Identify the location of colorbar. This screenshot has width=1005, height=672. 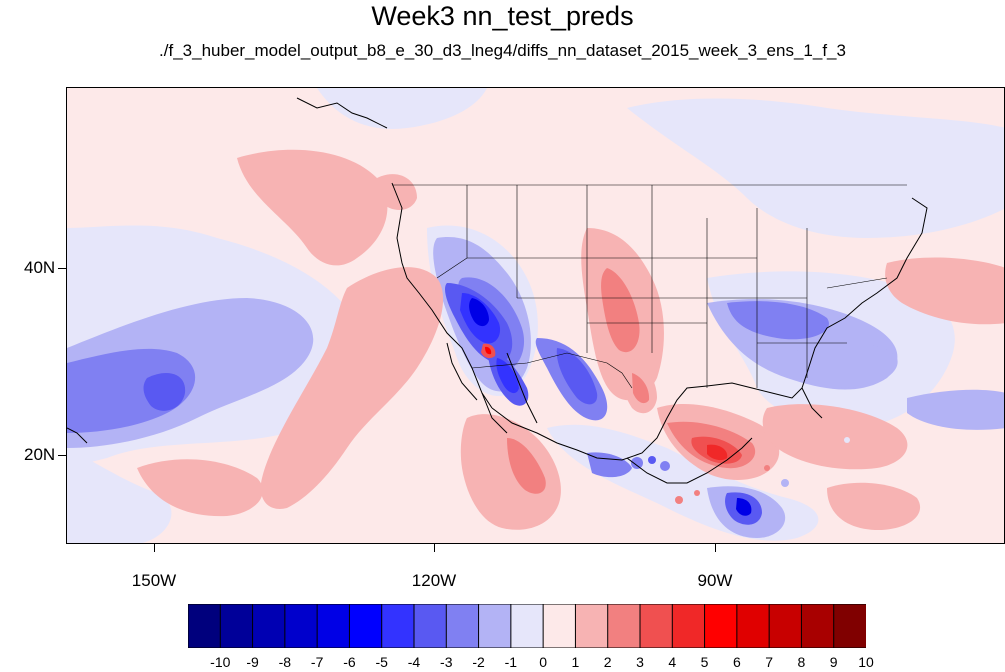
(527, 626).